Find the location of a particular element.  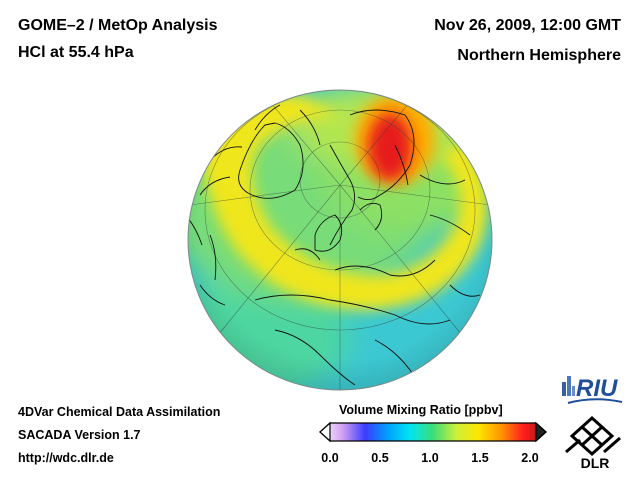

colorbar-gradient is located at coordinates (433, 432).